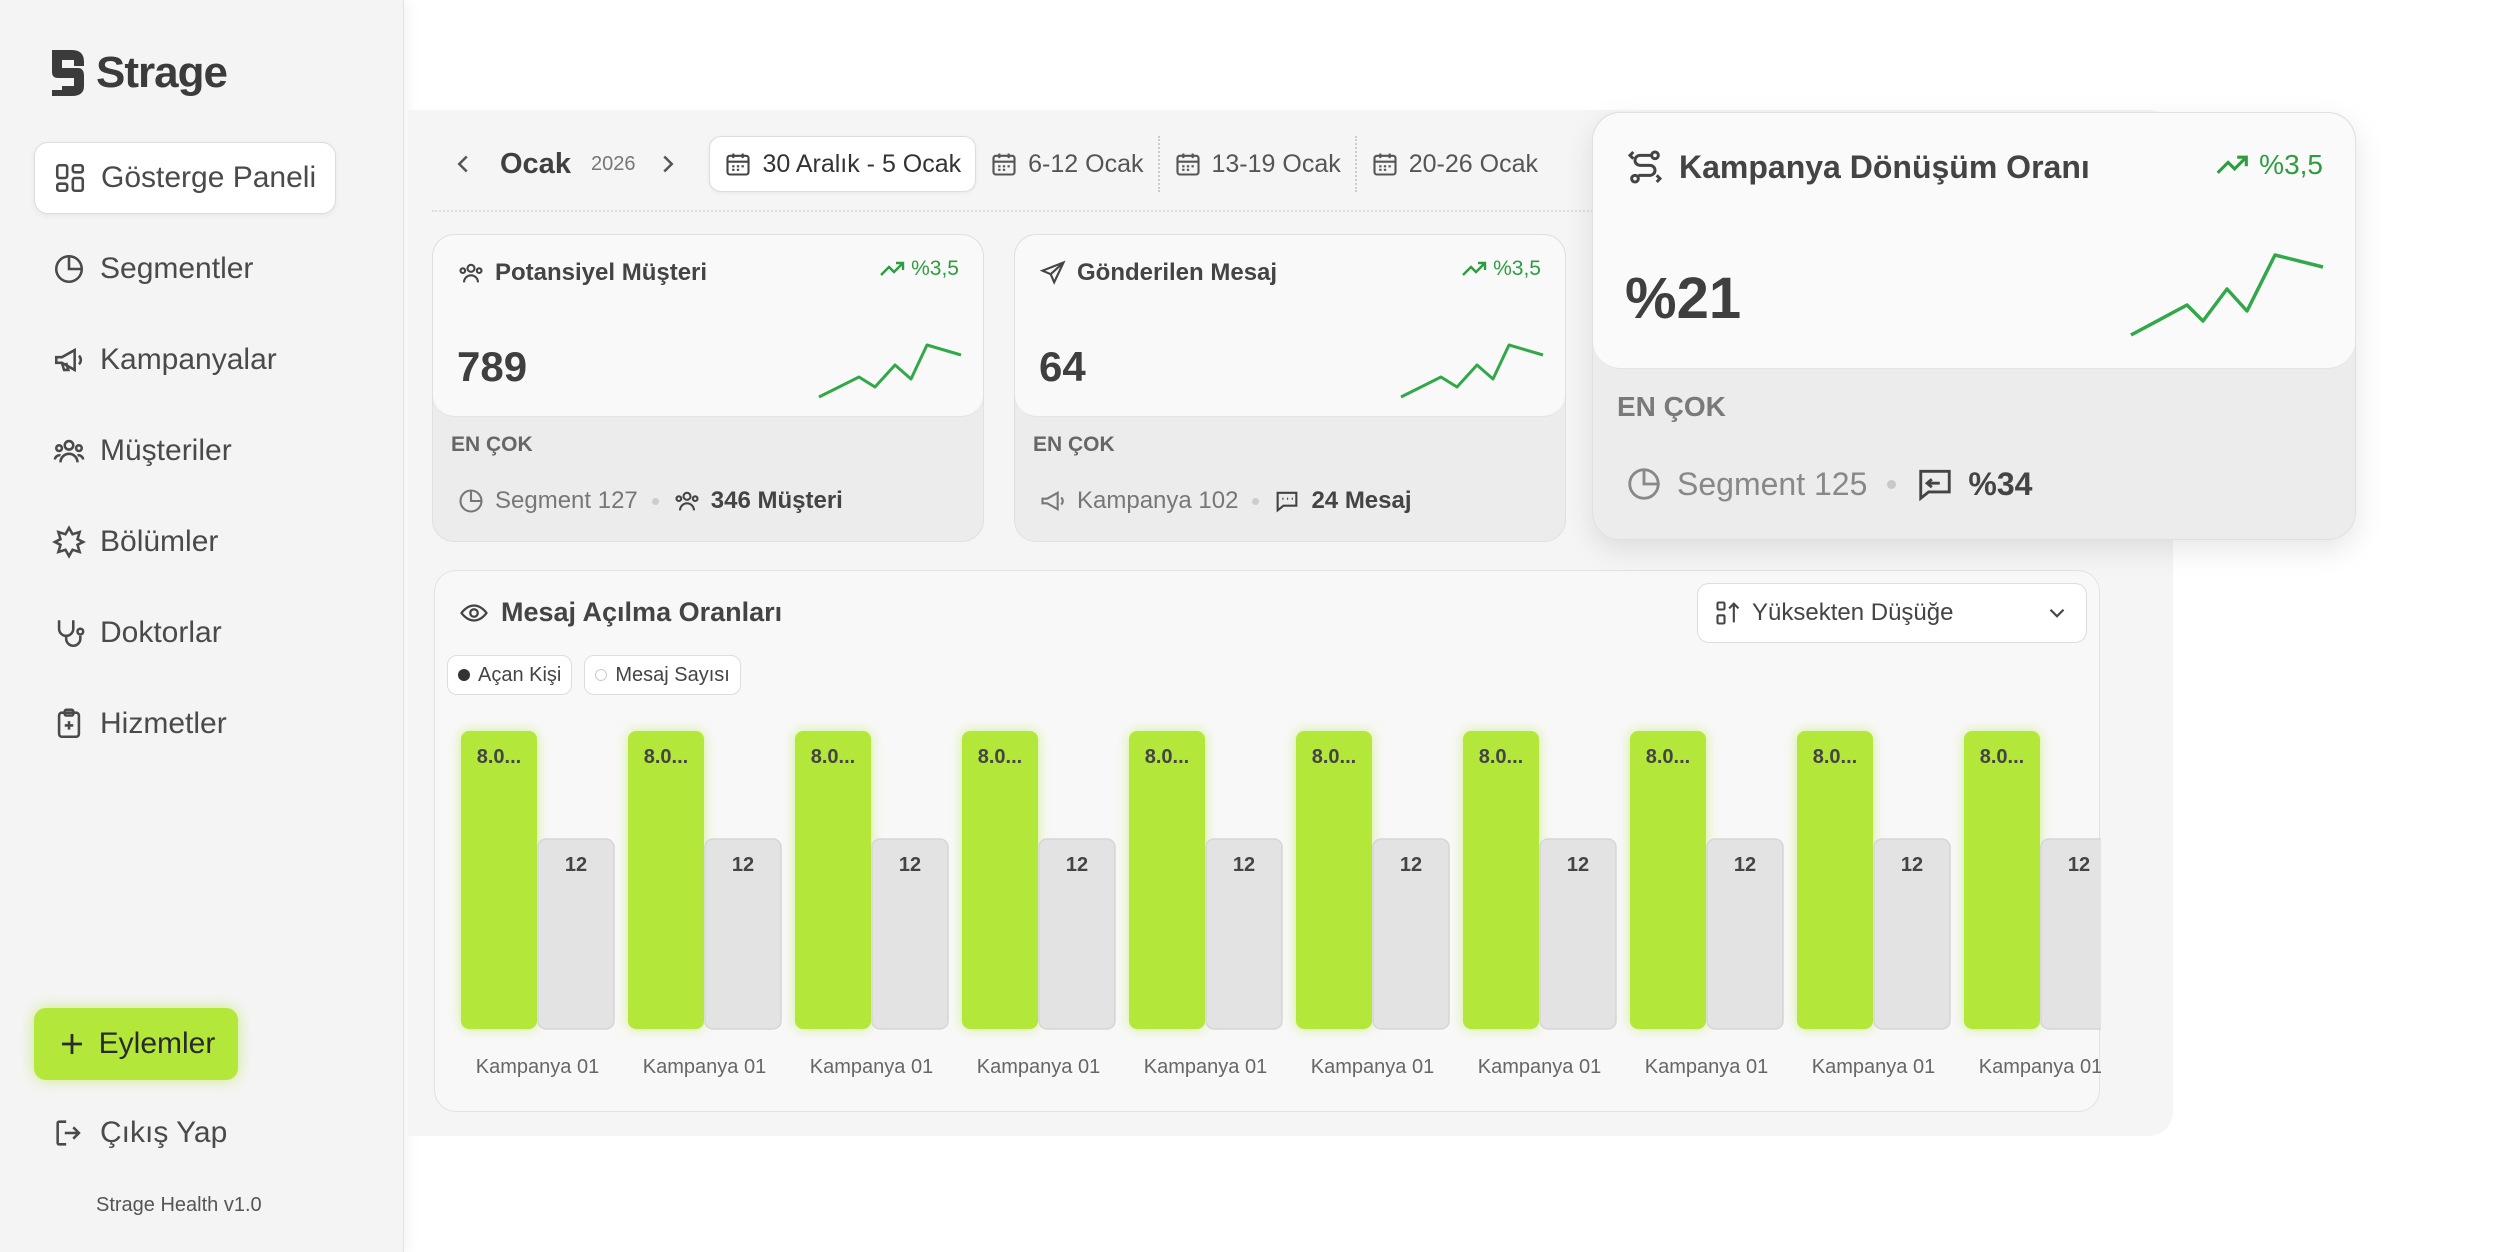 The width and height of the screenshot is (2520, 1252). What do you see at coordinates (161, 632) in the screenshot?
I see `sidebar-item-label: Doktorlar` at bounding box center [161, 632].